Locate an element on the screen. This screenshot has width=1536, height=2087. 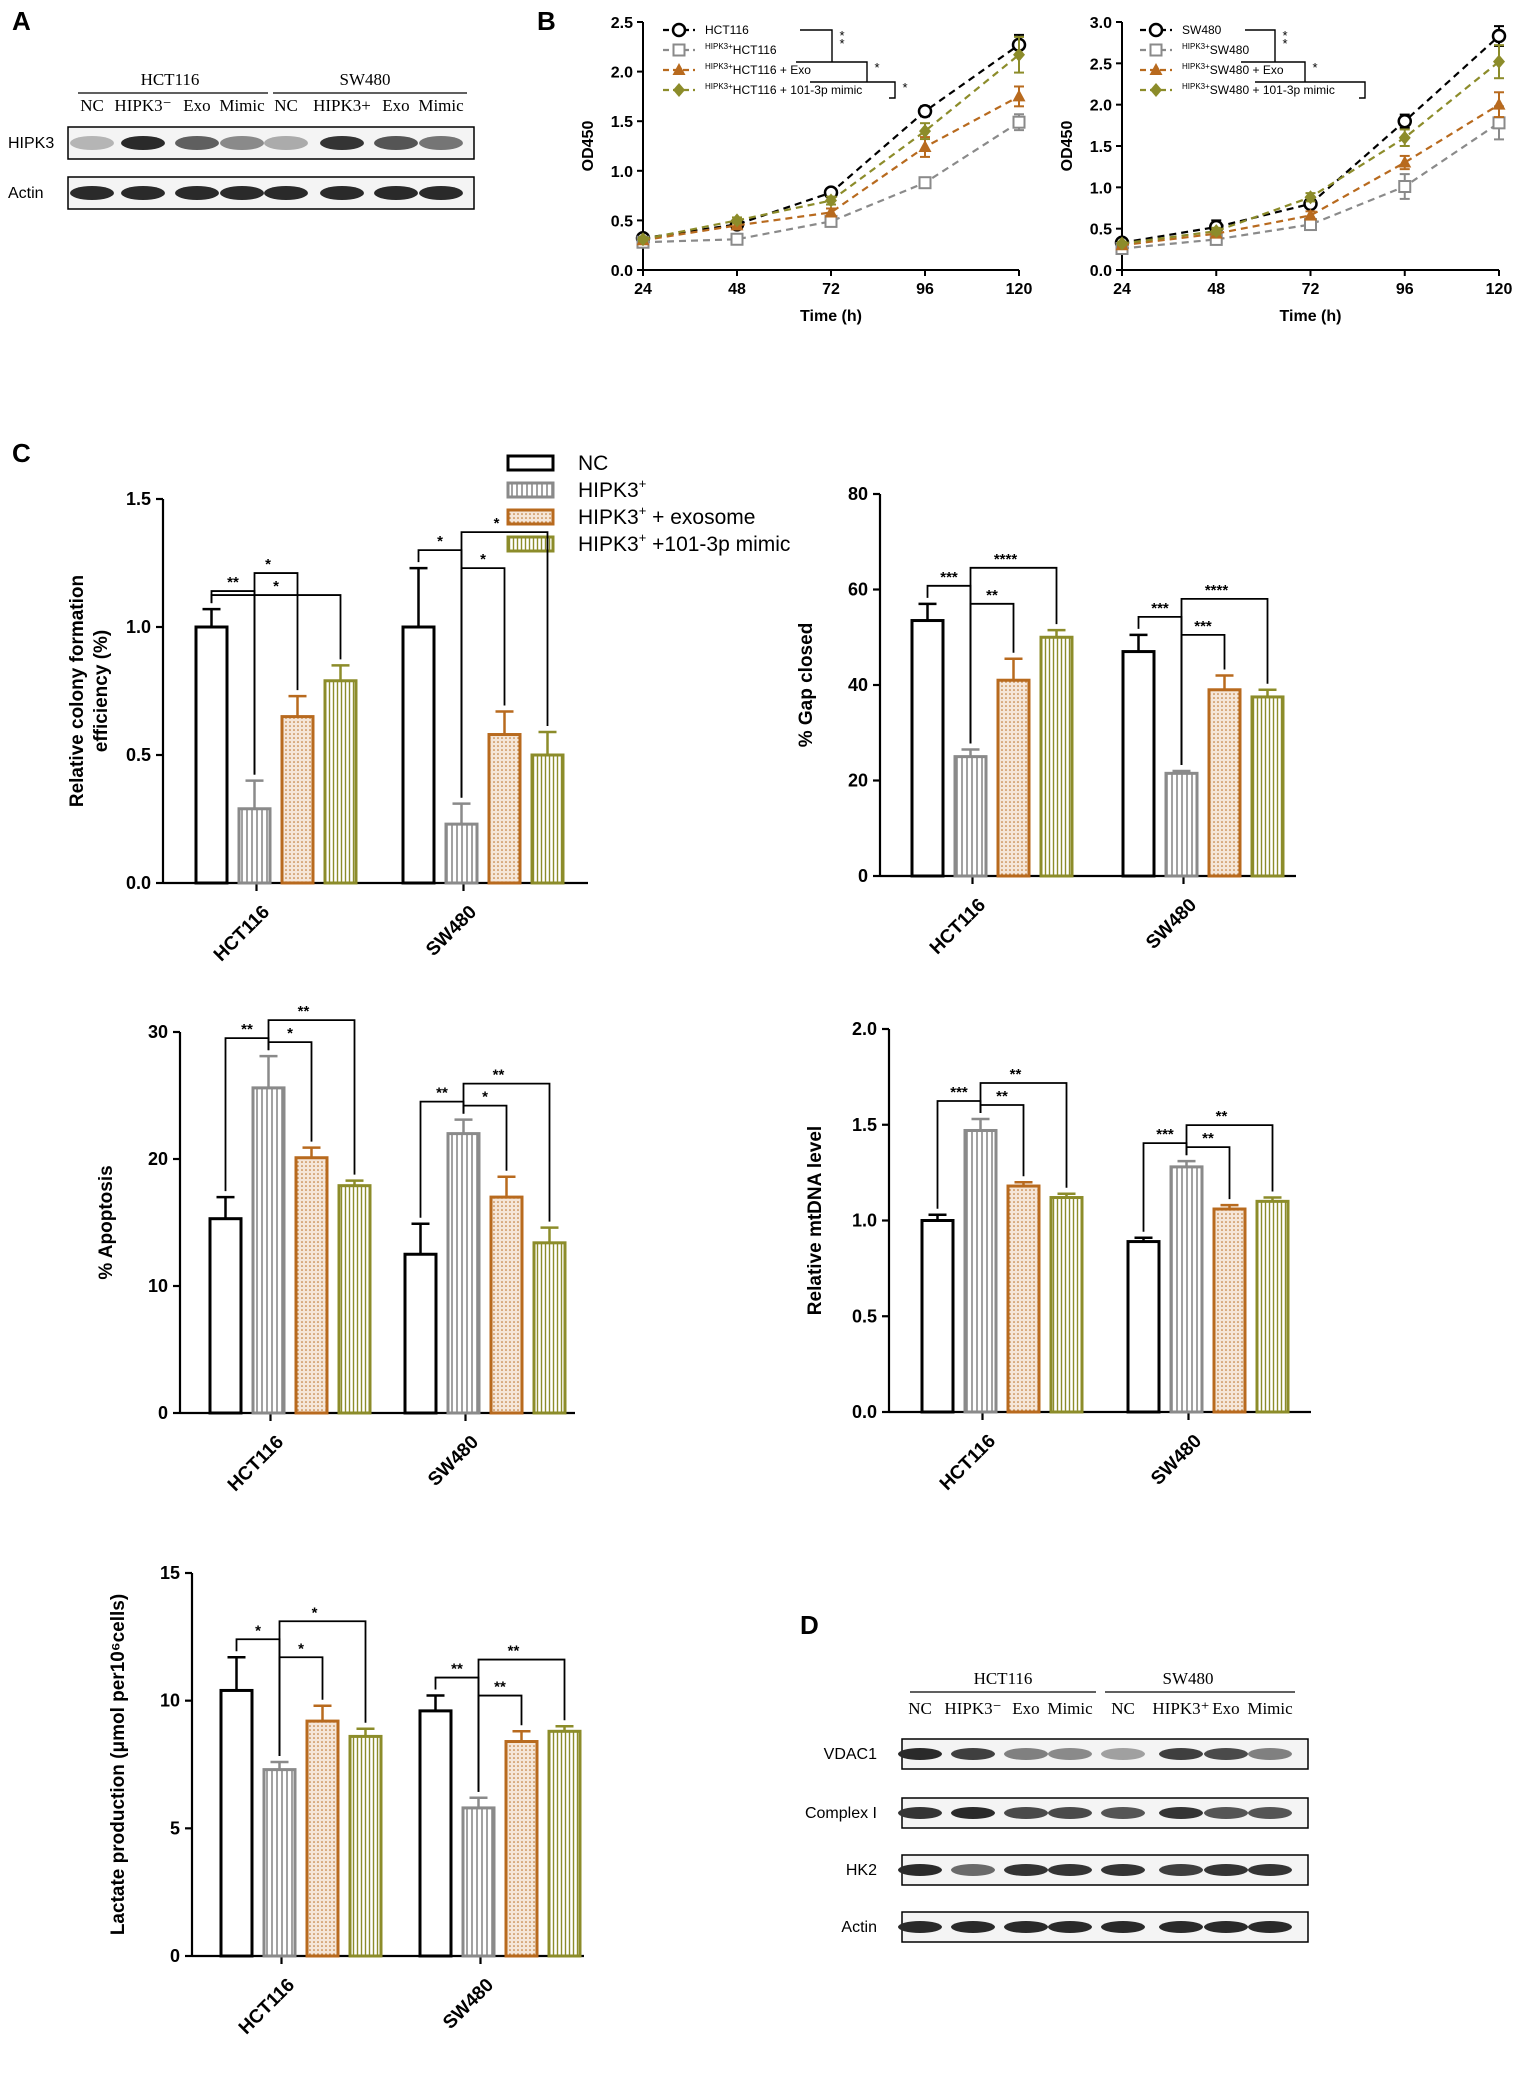
legend-label: HIPK3+ is located at coordinates (612, 489).